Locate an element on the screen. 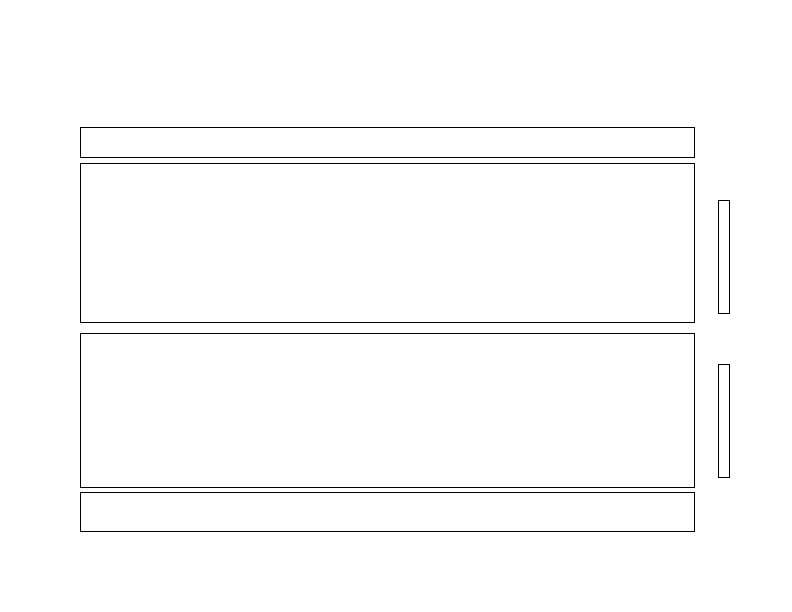 The height and width of the screenshot is (612, 792). colorbar-ch2 is located at coordinates (724, 421).